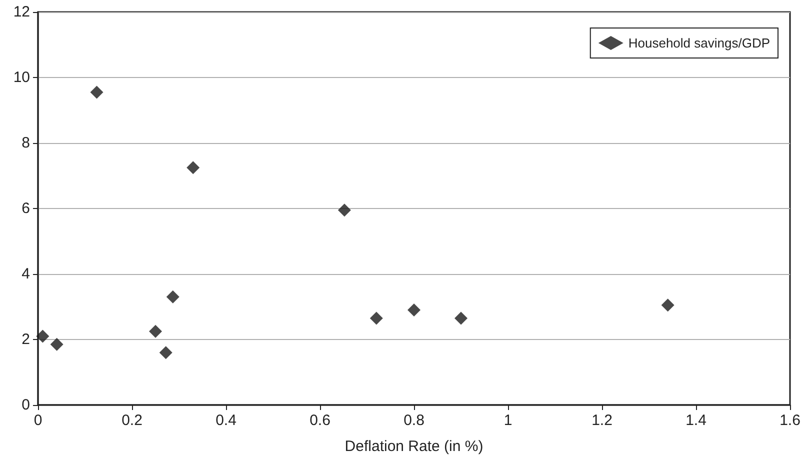 The image size is (808, 475). I want to click on y-tick-label: 8, so click(26, 143).